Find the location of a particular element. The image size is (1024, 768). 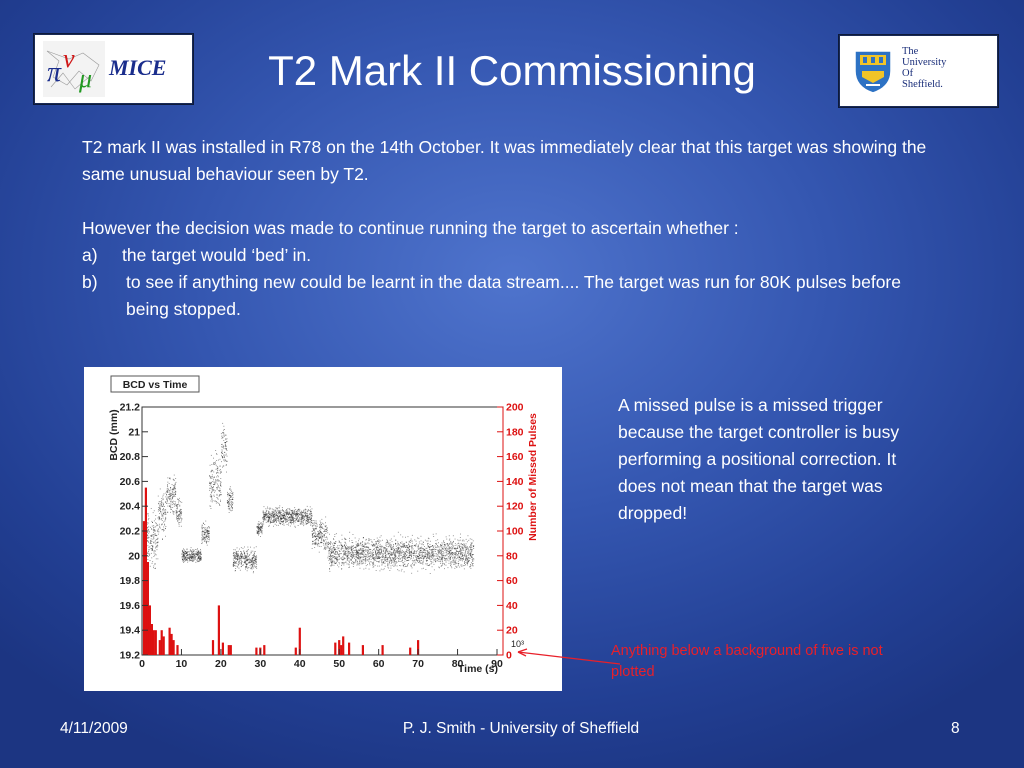

y2-tick-label: 80 is located at coordinates (512, 556).